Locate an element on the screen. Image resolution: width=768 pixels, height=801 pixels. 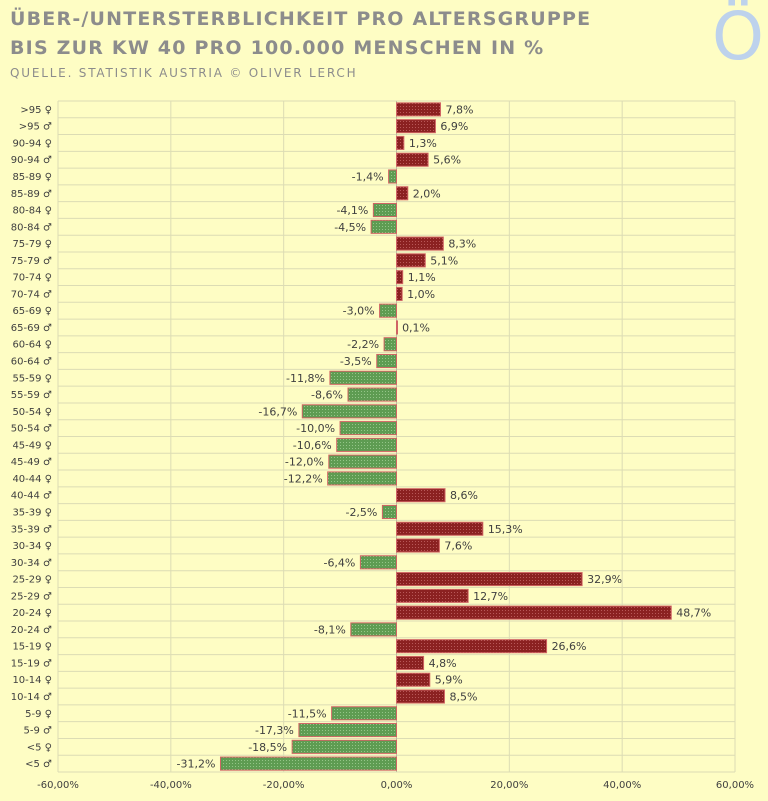
category-label: 85-89 ♀ is located at coordinates (32, 177).